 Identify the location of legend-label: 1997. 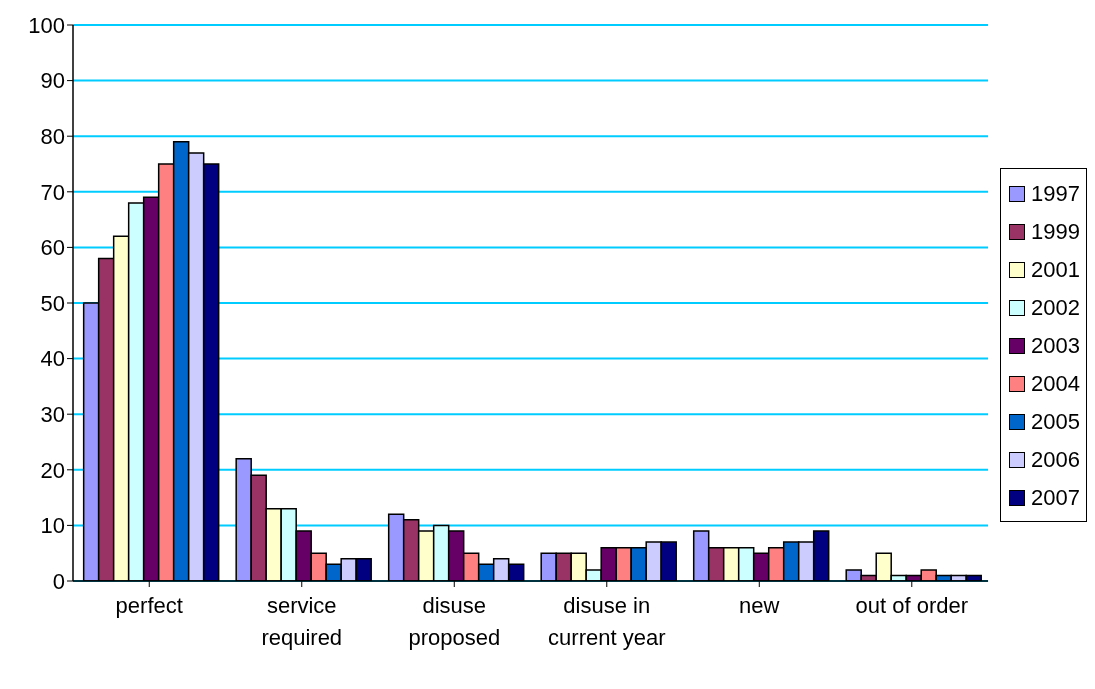
(1055, 193).